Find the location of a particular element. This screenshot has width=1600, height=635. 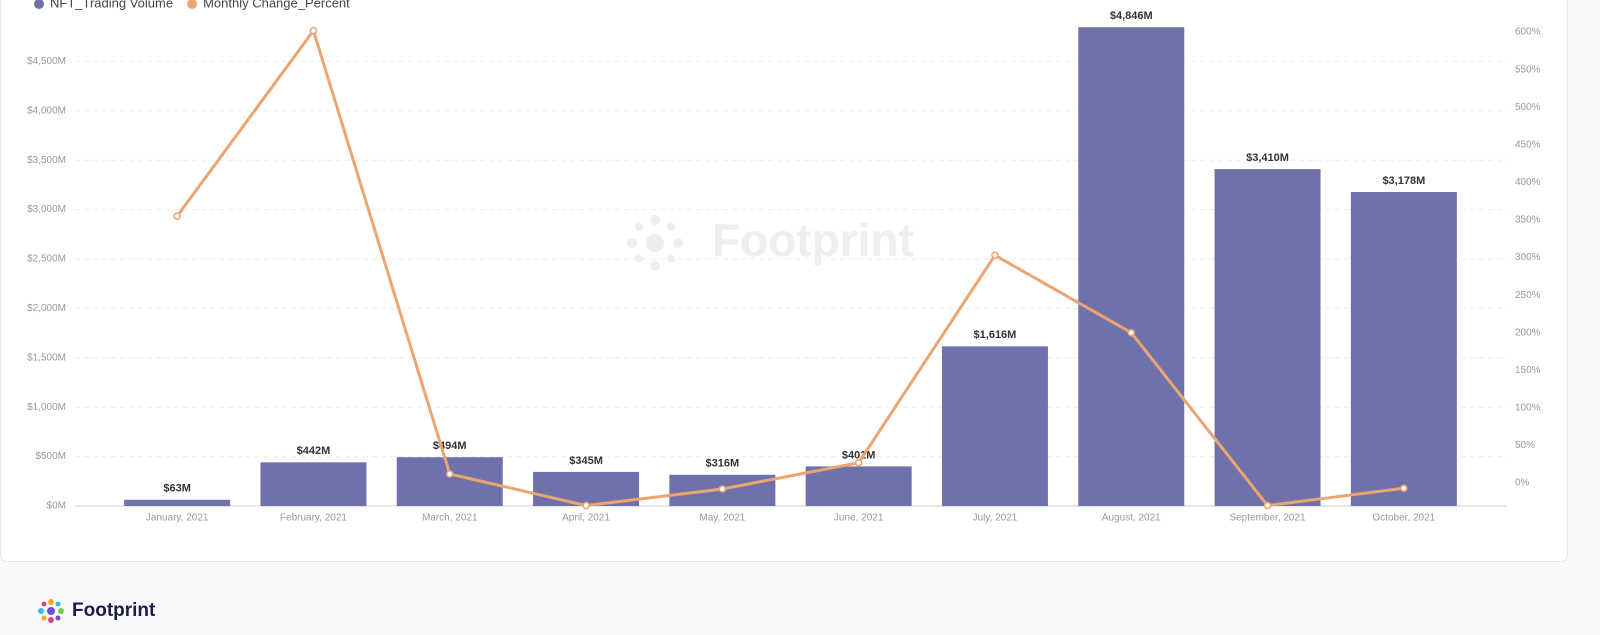

y2-tick-label: 400% is located at coordinates (1528, 182).